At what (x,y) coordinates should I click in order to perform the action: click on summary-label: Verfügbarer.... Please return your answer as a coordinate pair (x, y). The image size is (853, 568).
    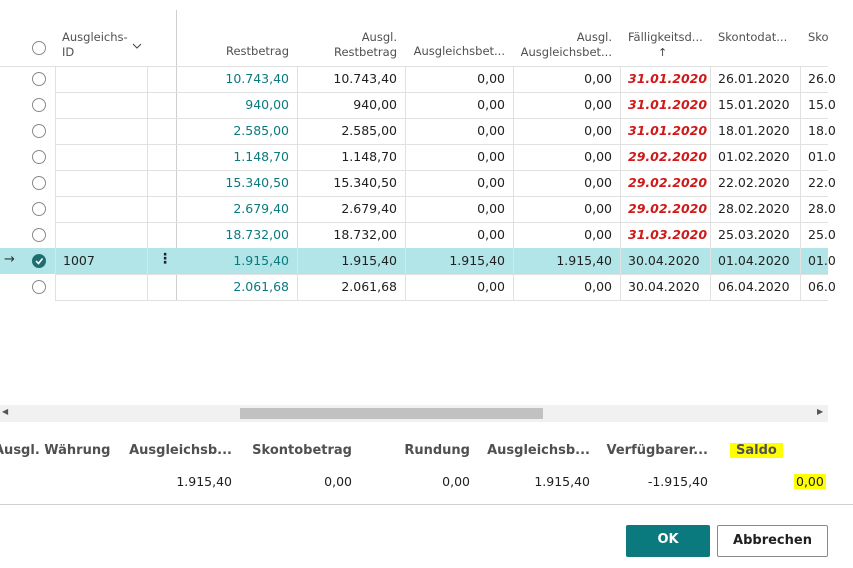
    Looking at the image, I should click on (657, 450).